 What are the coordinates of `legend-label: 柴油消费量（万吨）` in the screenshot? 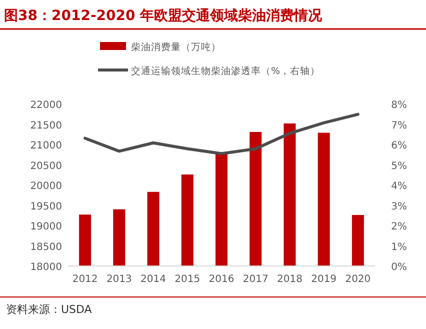 It's located at (176, 47).